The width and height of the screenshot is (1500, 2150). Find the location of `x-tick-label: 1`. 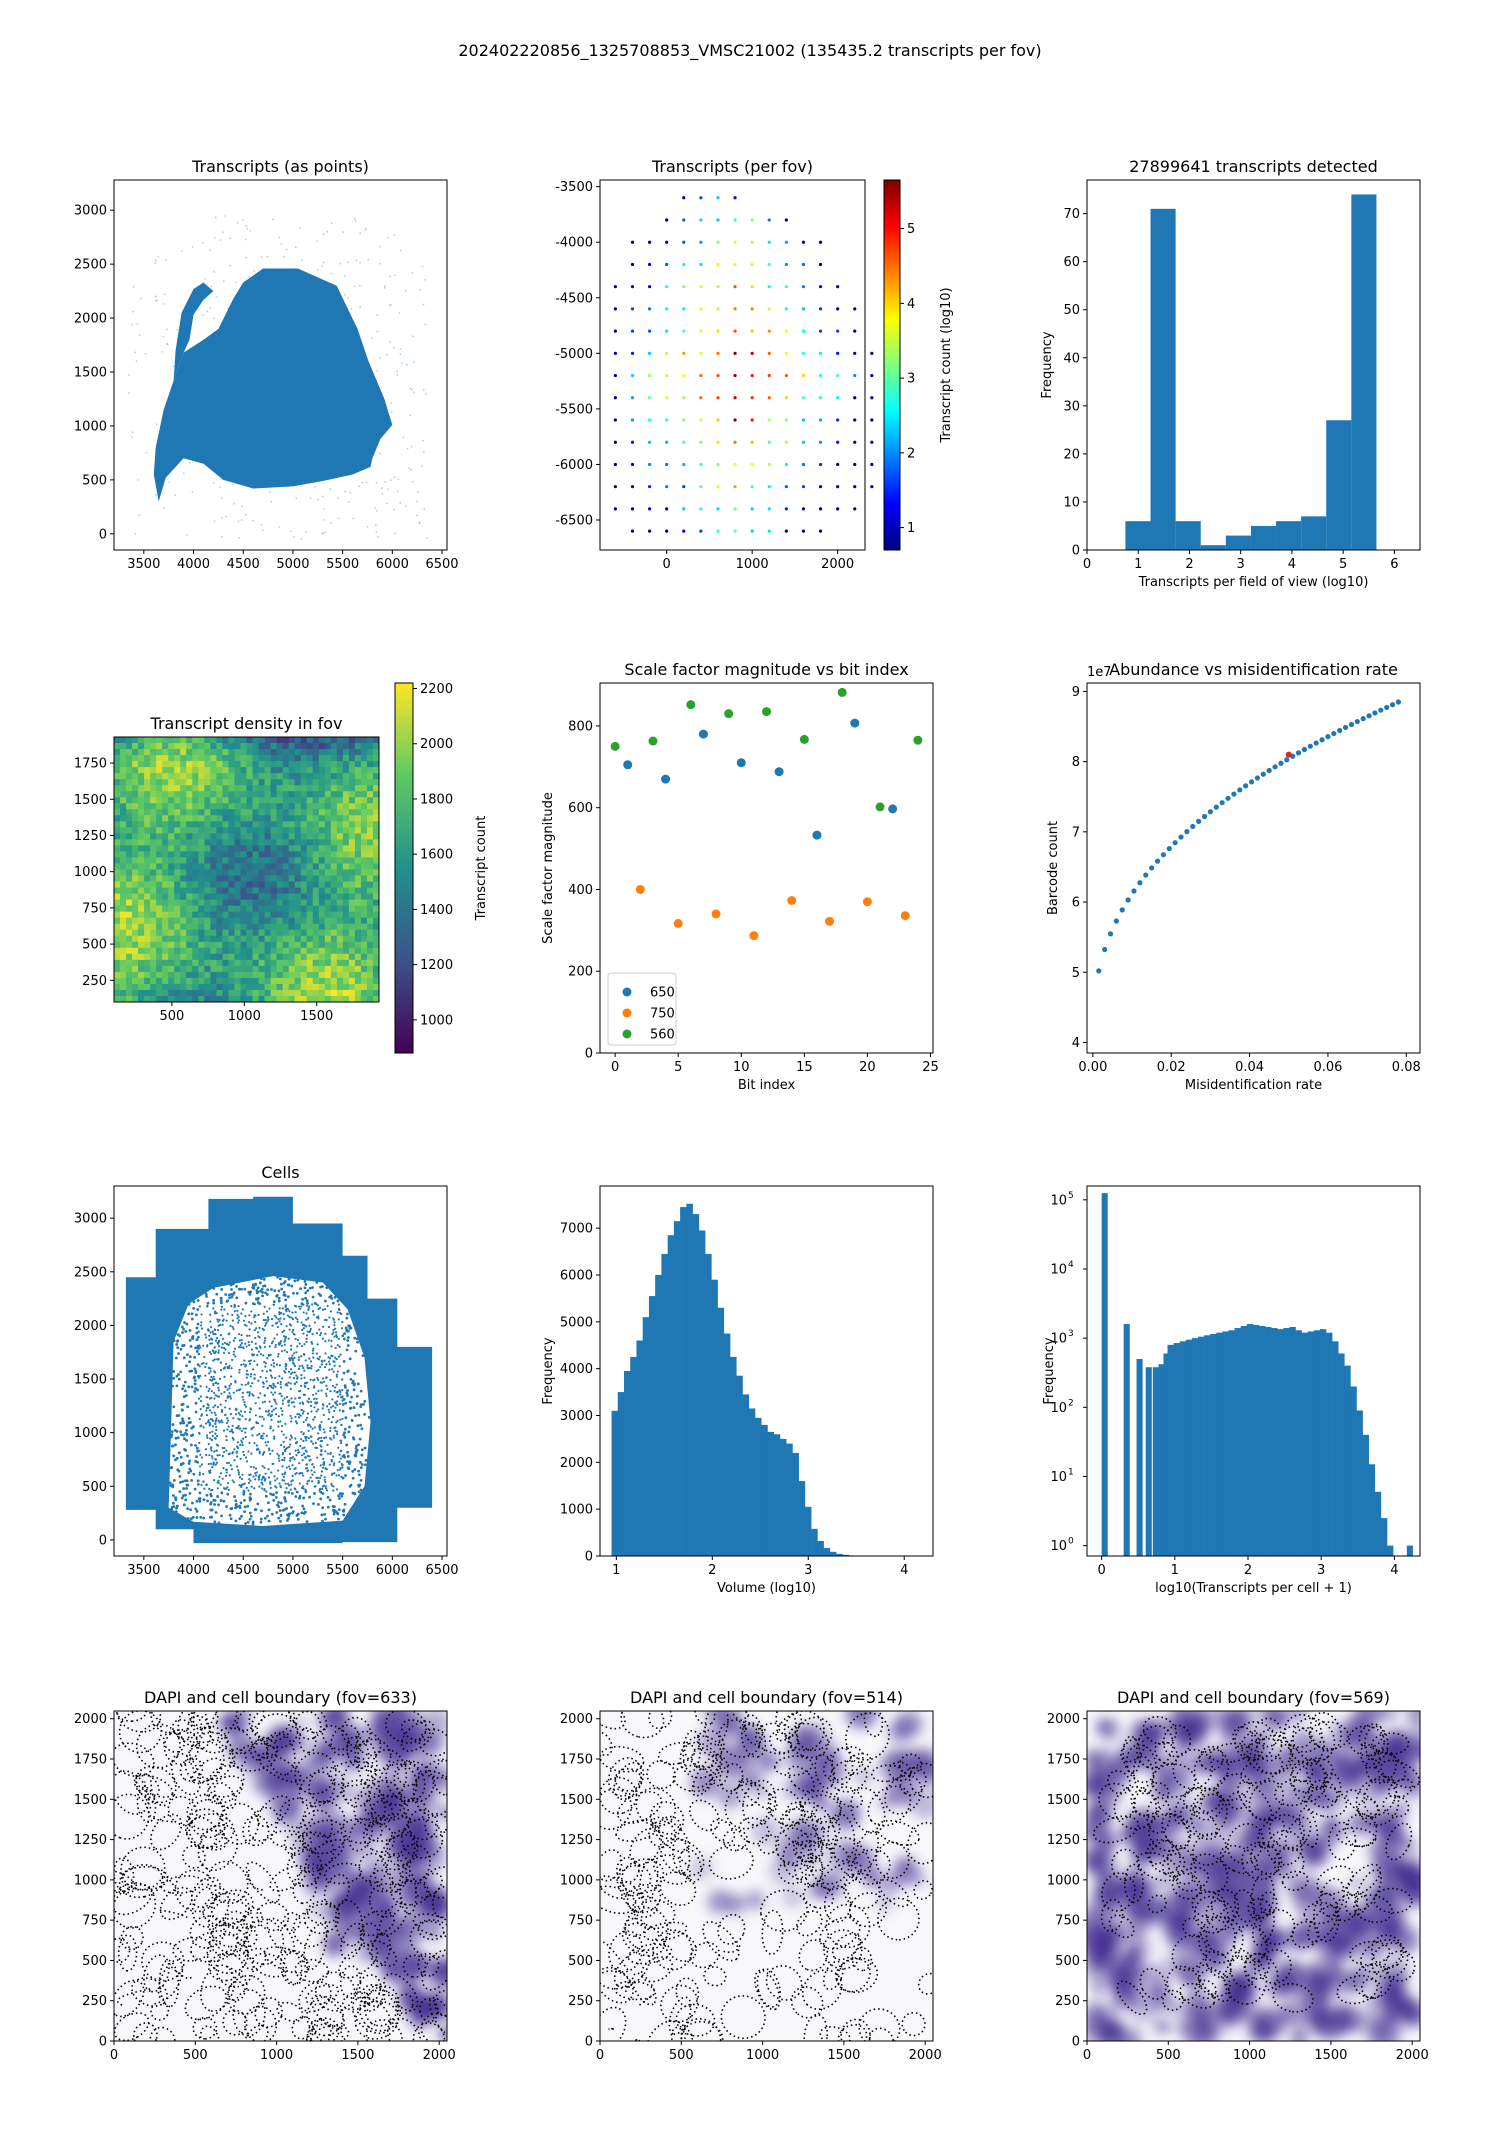

x-tick-label: 1 is located at coordinates (1138, 564).